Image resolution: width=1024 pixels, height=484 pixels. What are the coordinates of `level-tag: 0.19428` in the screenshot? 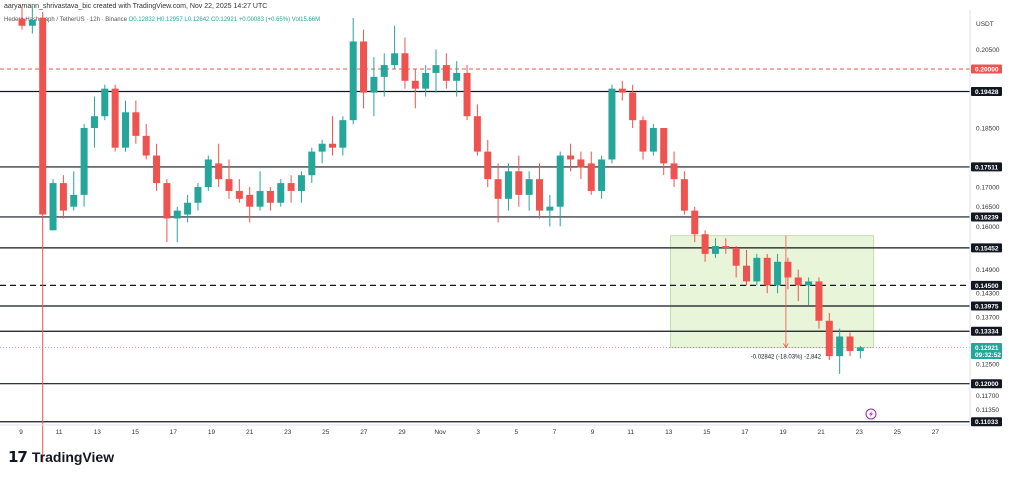 It's located at (987, 92).